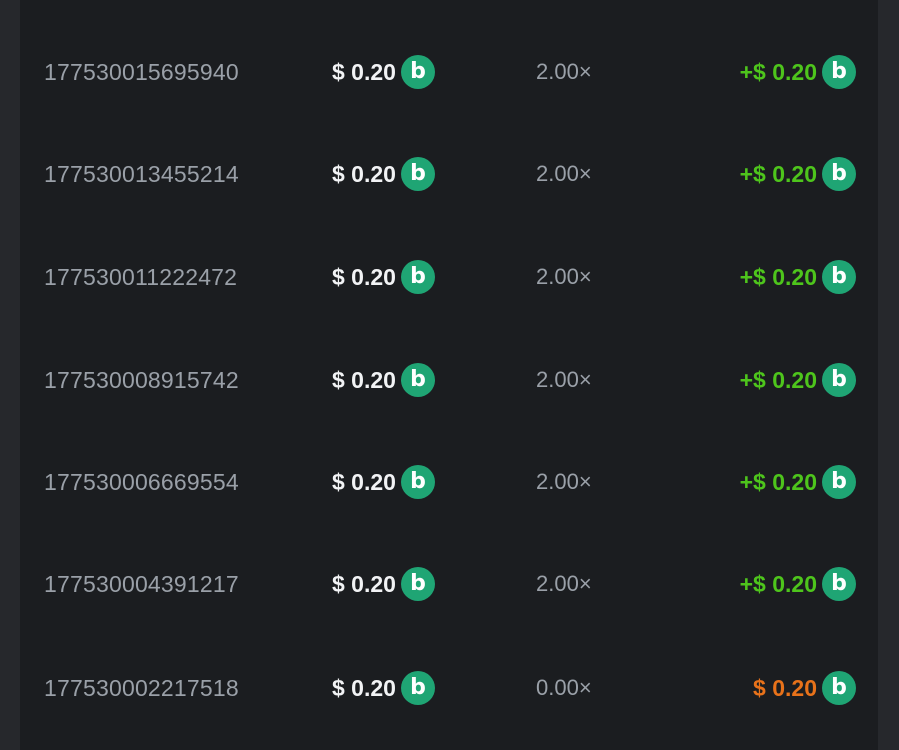 The height and width of the screenshot is (750, 899). Describe the element at coordinates (141, 173) in the screenshot. I see `bet-id: 177530013455214` at that location.